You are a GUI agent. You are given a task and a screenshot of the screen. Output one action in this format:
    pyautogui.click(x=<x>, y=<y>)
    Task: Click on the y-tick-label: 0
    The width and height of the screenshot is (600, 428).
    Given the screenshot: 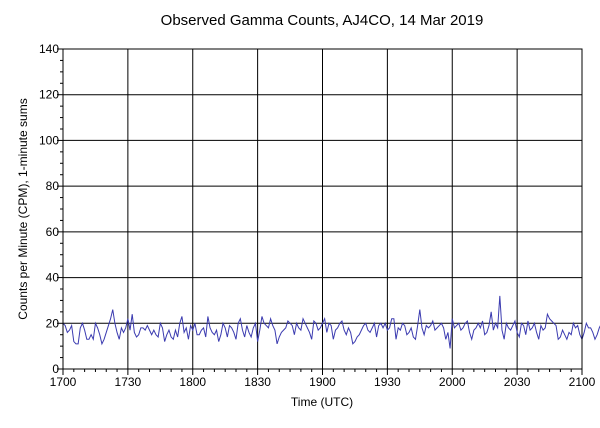 What is the action you would take?
    pyautogui.click(x=55, y=369)
    